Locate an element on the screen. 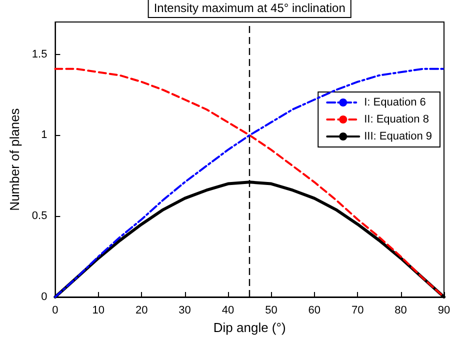 This screenshot has height=341, width=454. x-tick-label: 70 is located at coordinates (357, 310).